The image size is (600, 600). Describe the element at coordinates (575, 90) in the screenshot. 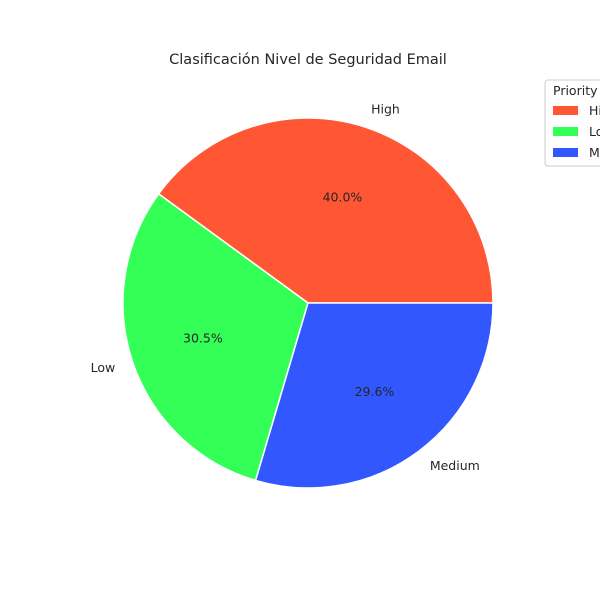

I see `legend-title: Priority` at that location.